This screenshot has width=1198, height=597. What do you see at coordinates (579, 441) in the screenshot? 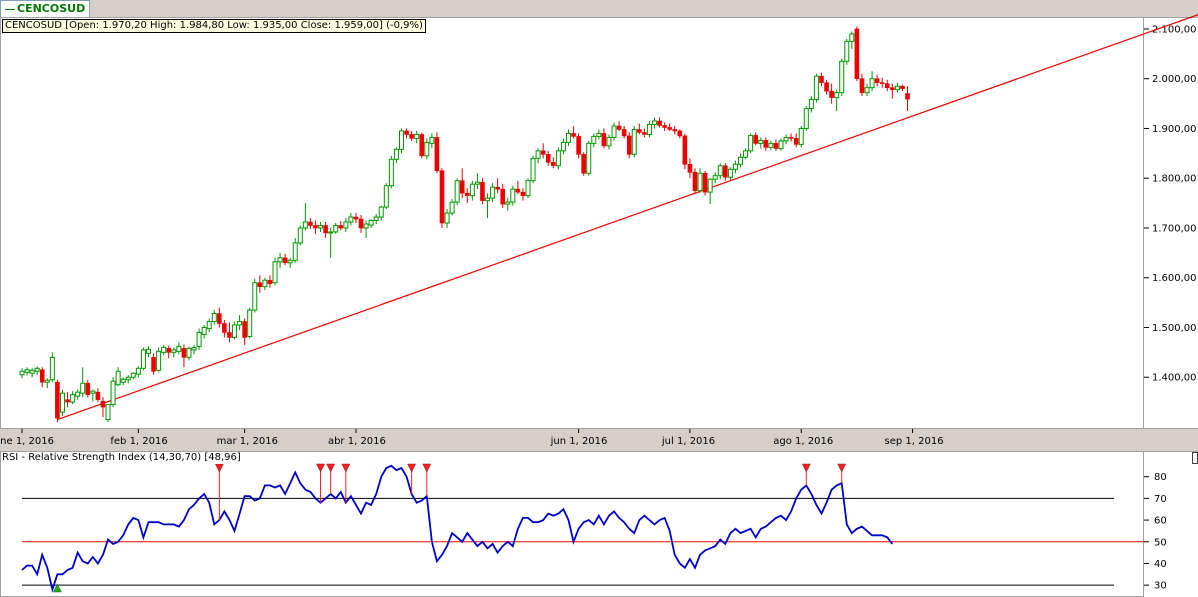
I see `x-tick-label-4: jun 1, 2016` at bounding box center [579, 441].